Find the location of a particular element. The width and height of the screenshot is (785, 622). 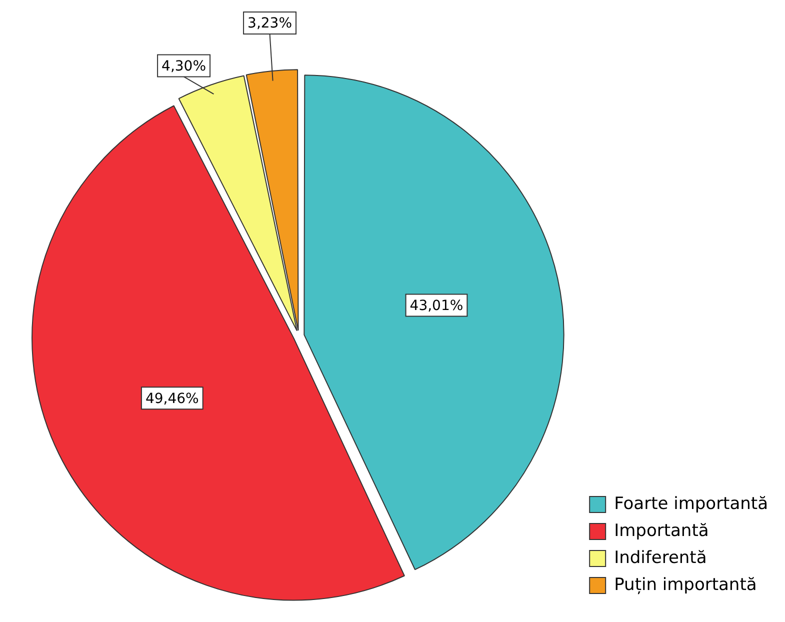

legend-label: Puțin importantă is located at coordinates (685, 584).